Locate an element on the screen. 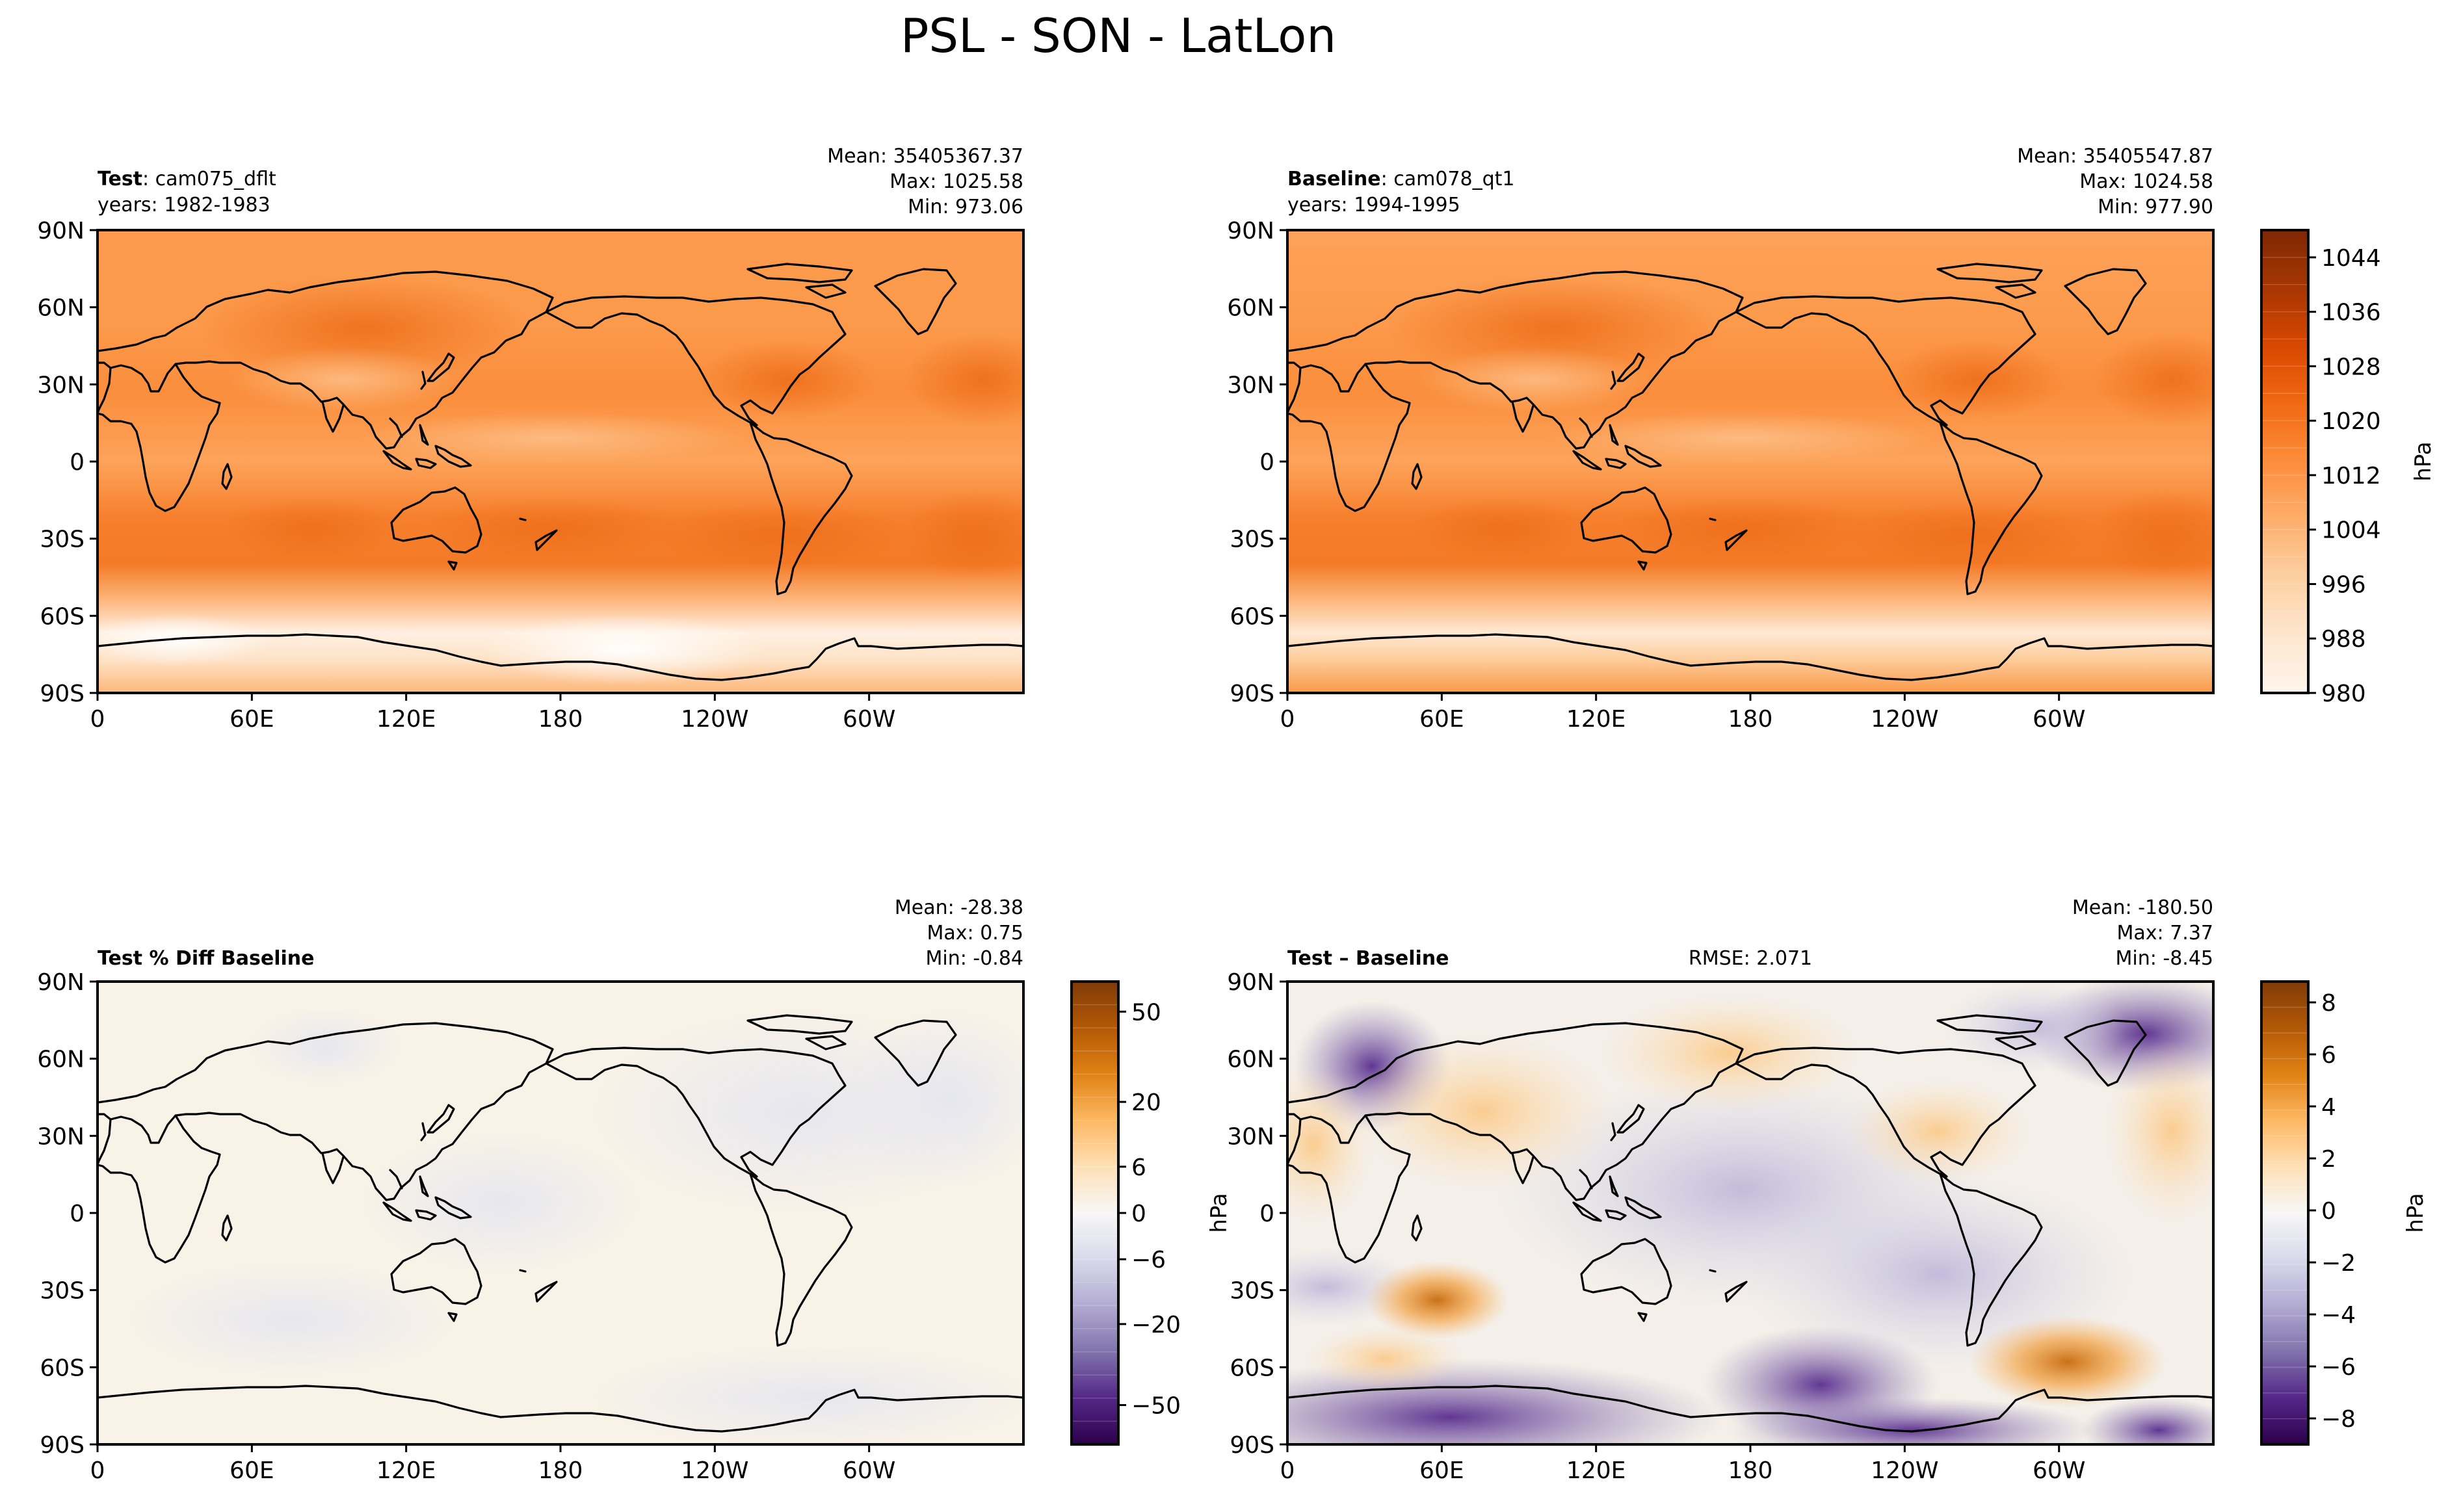  panel-diff-map is located at coordinates (1751, 1213).